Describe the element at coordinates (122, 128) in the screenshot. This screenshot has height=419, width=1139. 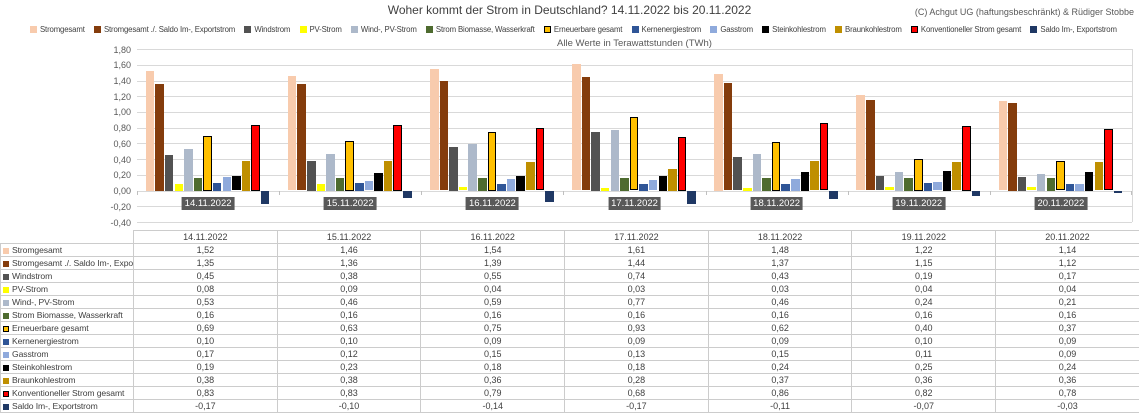
I see `y-axis-tick-label: 0,80` at that location.